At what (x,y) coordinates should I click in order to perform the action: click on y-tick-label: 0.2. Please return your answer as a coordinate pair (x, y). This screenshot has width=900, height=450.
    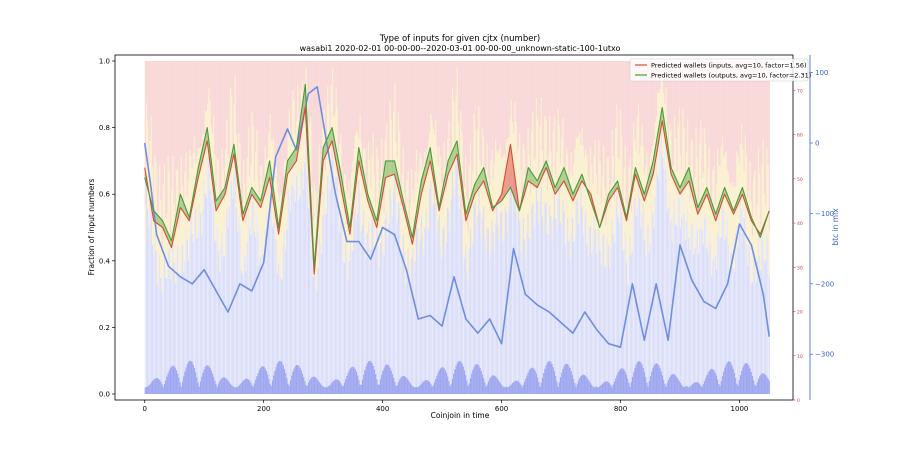
    Looking at the image, I should click on (104, 328).